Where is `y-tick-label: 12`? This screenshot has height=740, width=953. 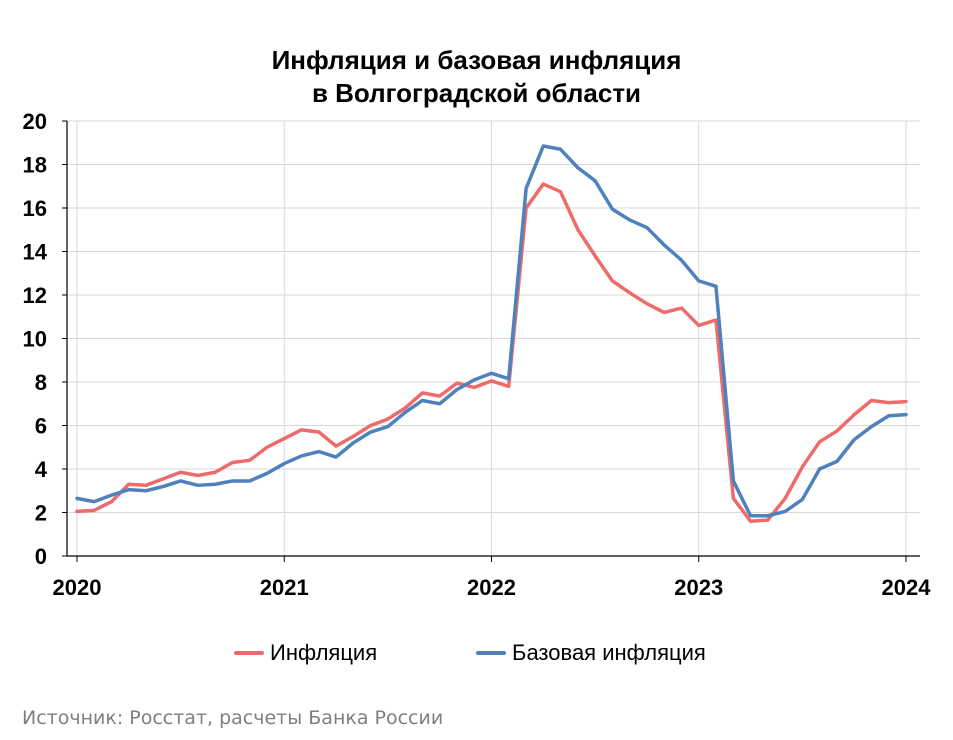 y-tick-label: 12 is located at coordinates (35, 295).